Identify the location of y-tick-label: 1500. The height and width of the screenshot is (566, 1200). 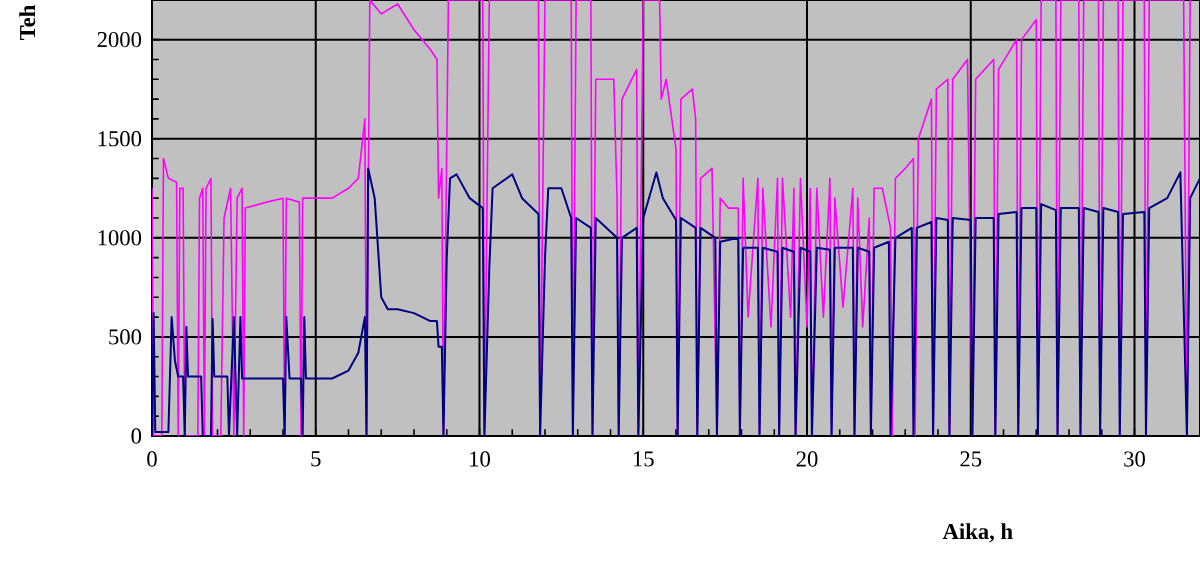
(120, 139).